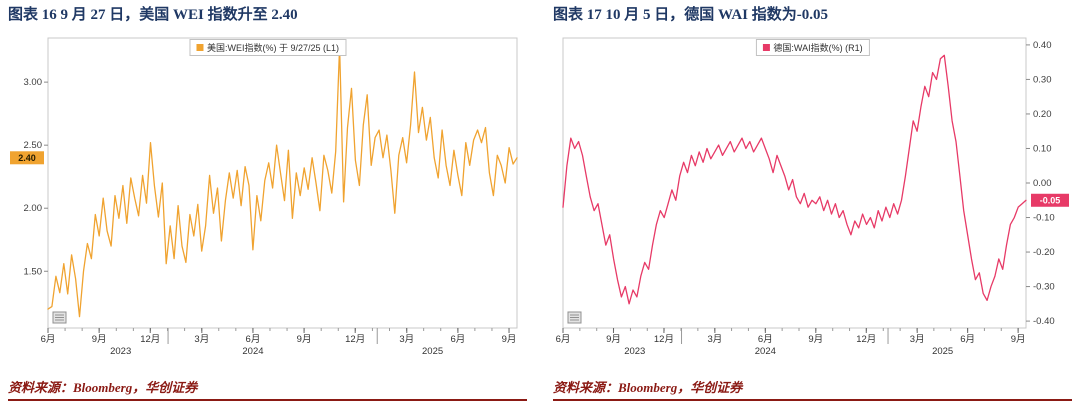 This screenshot has width=1080, height=401. Describe the element at coordinates (1042, 79) in the screenshot. I see `svg-text: 0.30` at that location.